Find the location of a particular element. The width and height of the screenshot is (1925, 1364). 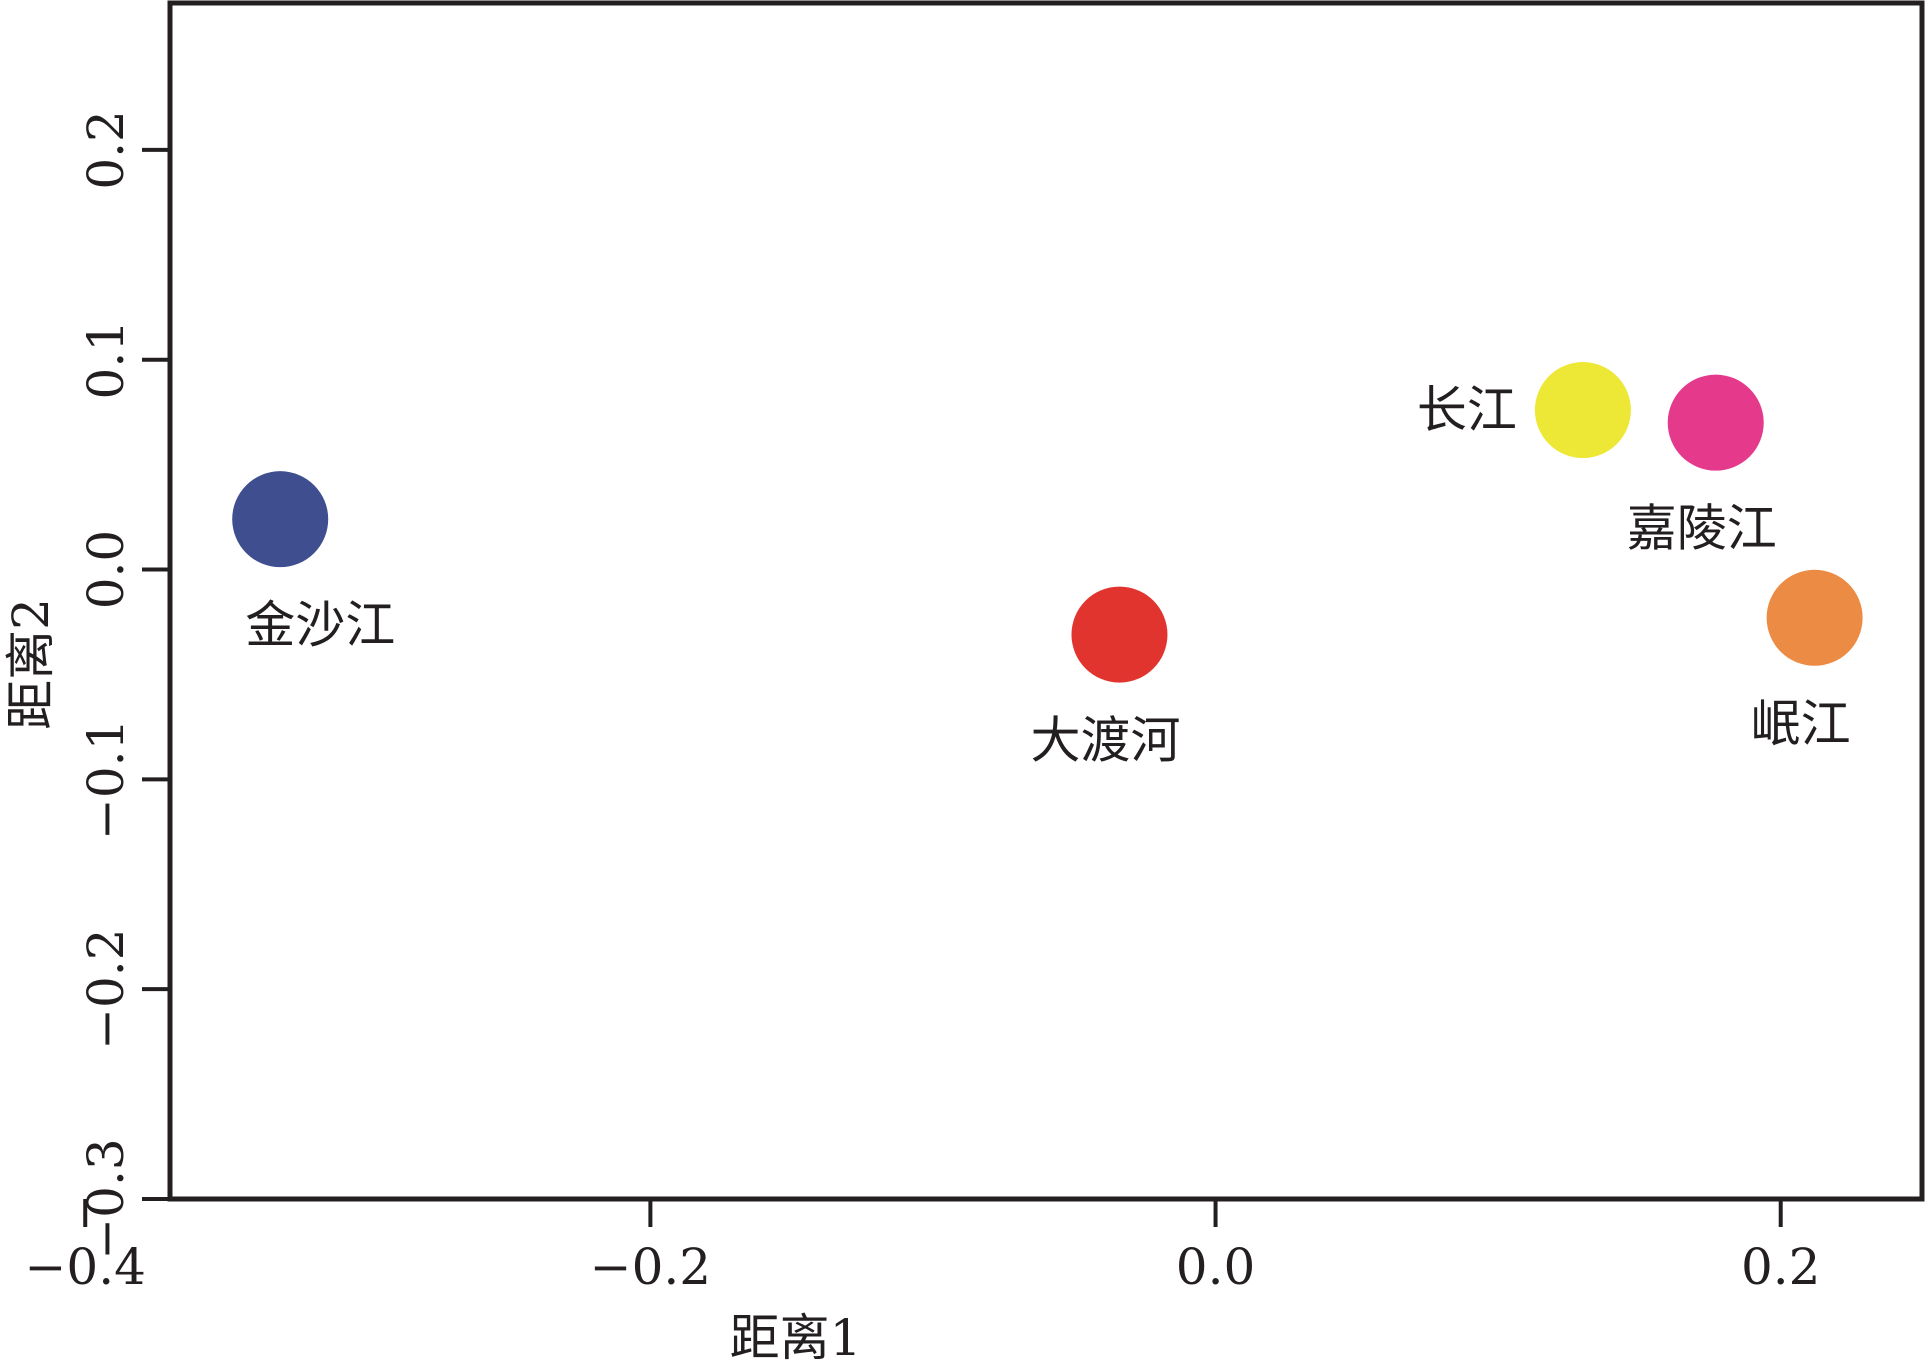

x-tick-label: −0.2 is located at coordinates (650, 1267).